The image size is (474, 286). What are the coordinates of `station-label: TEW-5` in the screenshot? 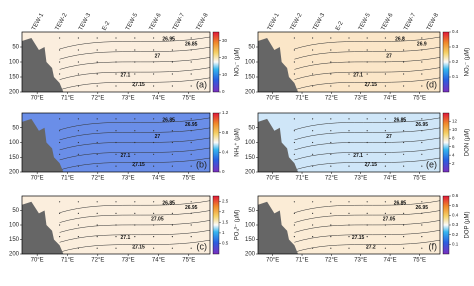 It's located at (132, 22).